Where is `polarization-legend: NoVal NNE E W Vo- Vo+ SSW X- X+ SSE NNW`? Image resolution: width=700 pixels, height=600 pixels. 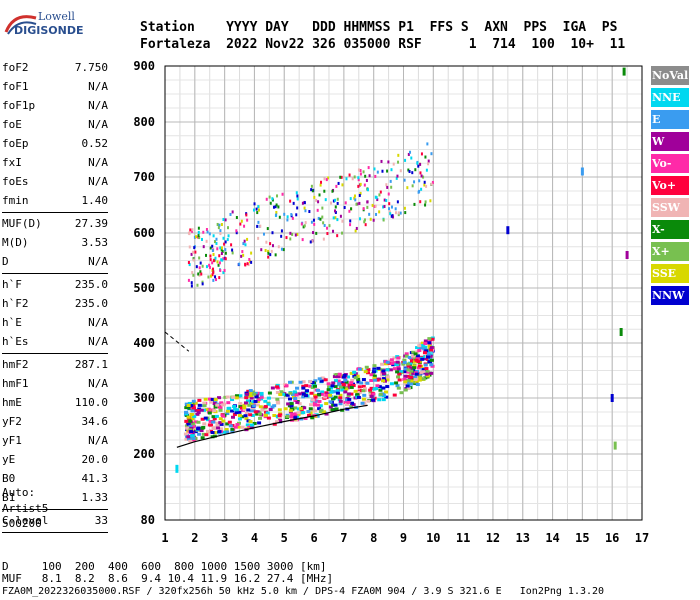 polarization-legend: NoVal NNE E W Vo- Vo+ SSW X- X+ SSE NNW is located at coordinates (670, 187).